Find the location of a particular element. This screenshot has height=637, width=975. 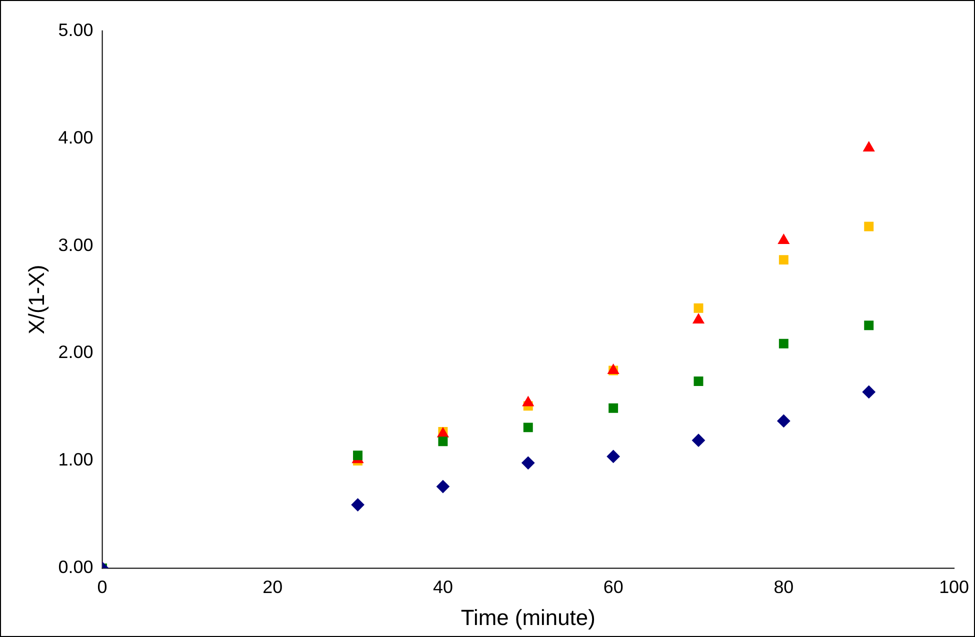

y-tick-label: 4.00 is located at coordinates (76, 137).